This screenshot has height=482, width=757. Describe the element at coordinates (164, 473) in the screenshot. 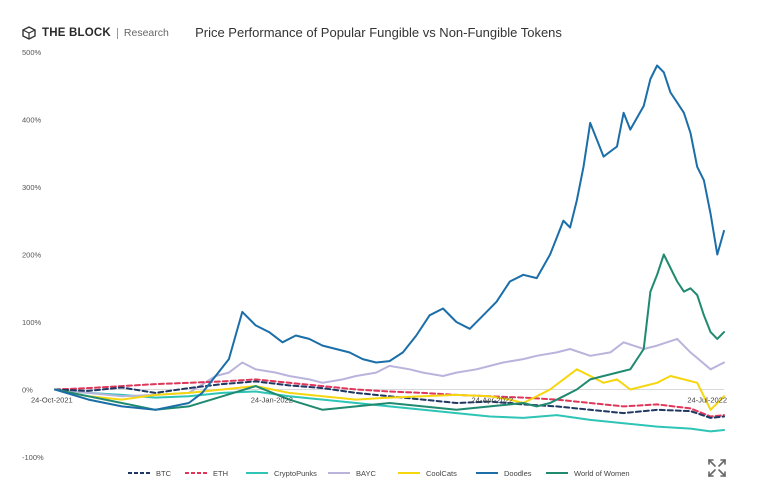

I see `legend-label: BTC` at that location.